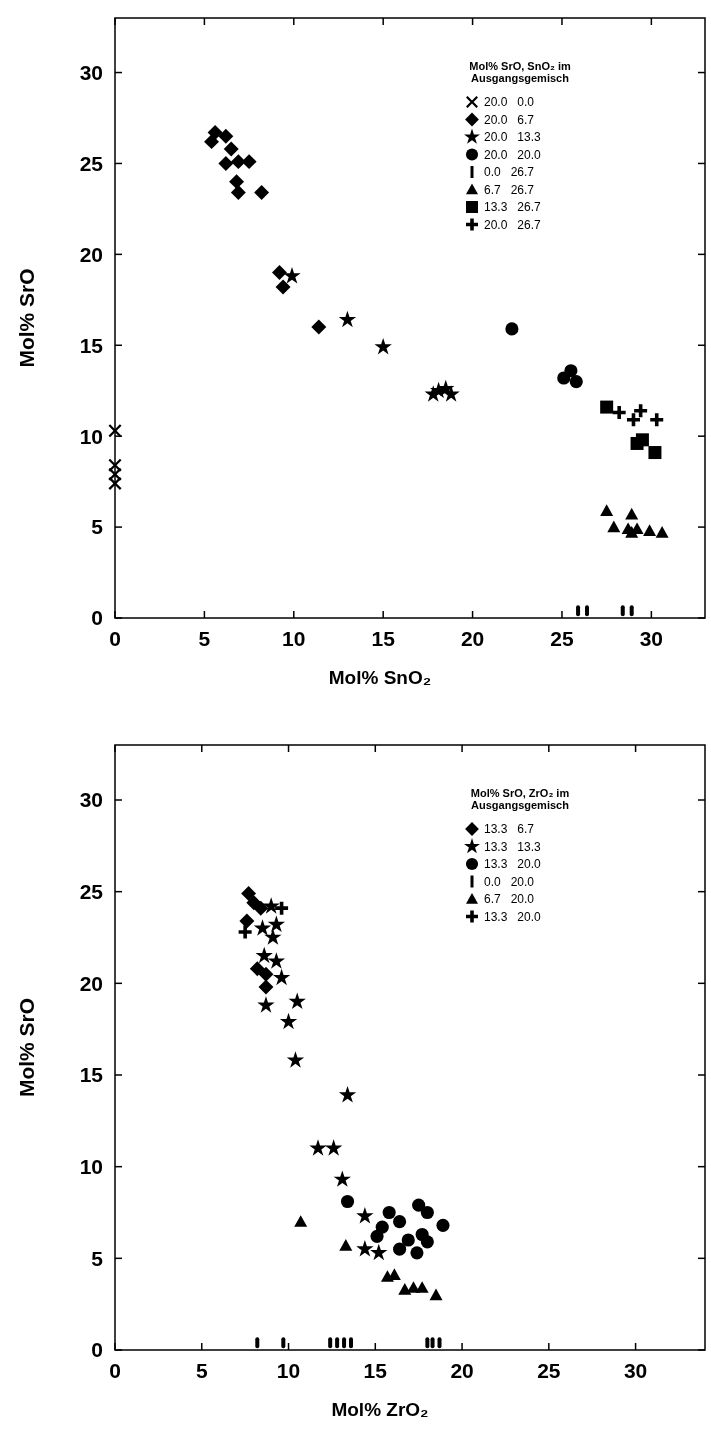 The width and height of the screenshot is (711, 1441). Describe the element at coordinates (380, 677) in the screenshot. I see `x-axis-title: Mol% SnO₂` at that location.